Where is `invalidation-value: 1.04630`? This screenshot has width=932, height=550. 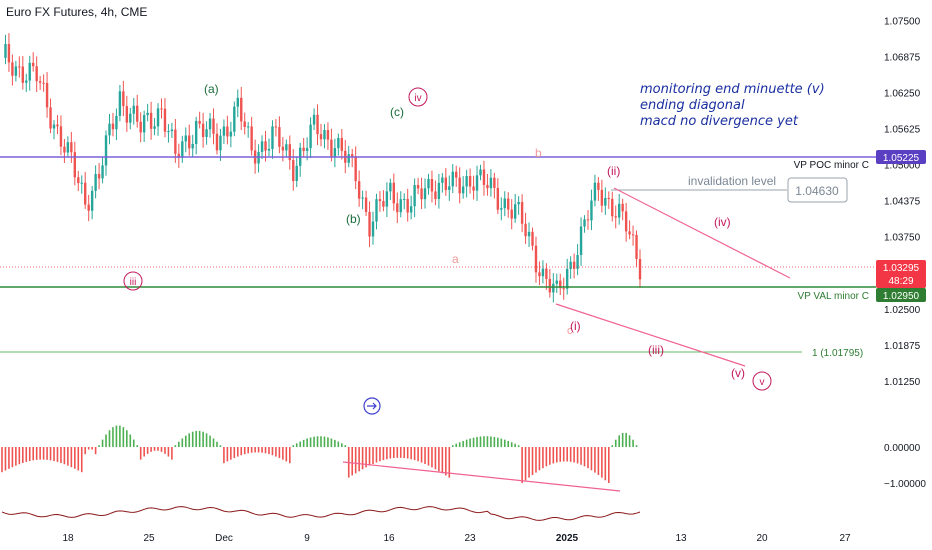
invalidation-value: 1.04630 is located at coordinates (817, 191).